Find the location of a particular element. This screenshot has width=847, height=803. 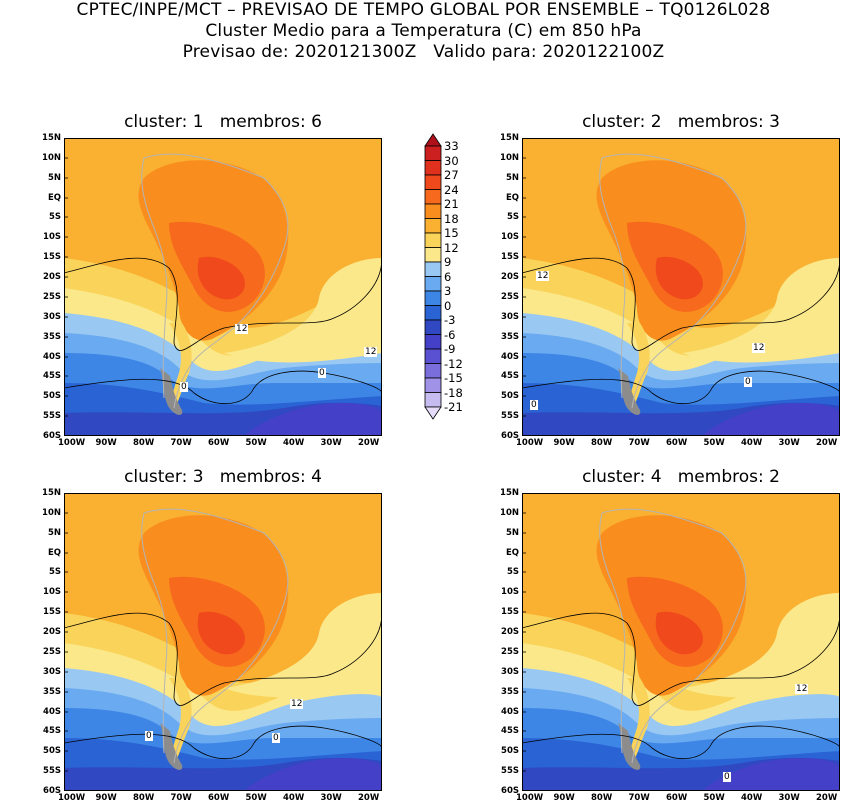

colorbar-label: 12 is located at coordinates (451, 247).